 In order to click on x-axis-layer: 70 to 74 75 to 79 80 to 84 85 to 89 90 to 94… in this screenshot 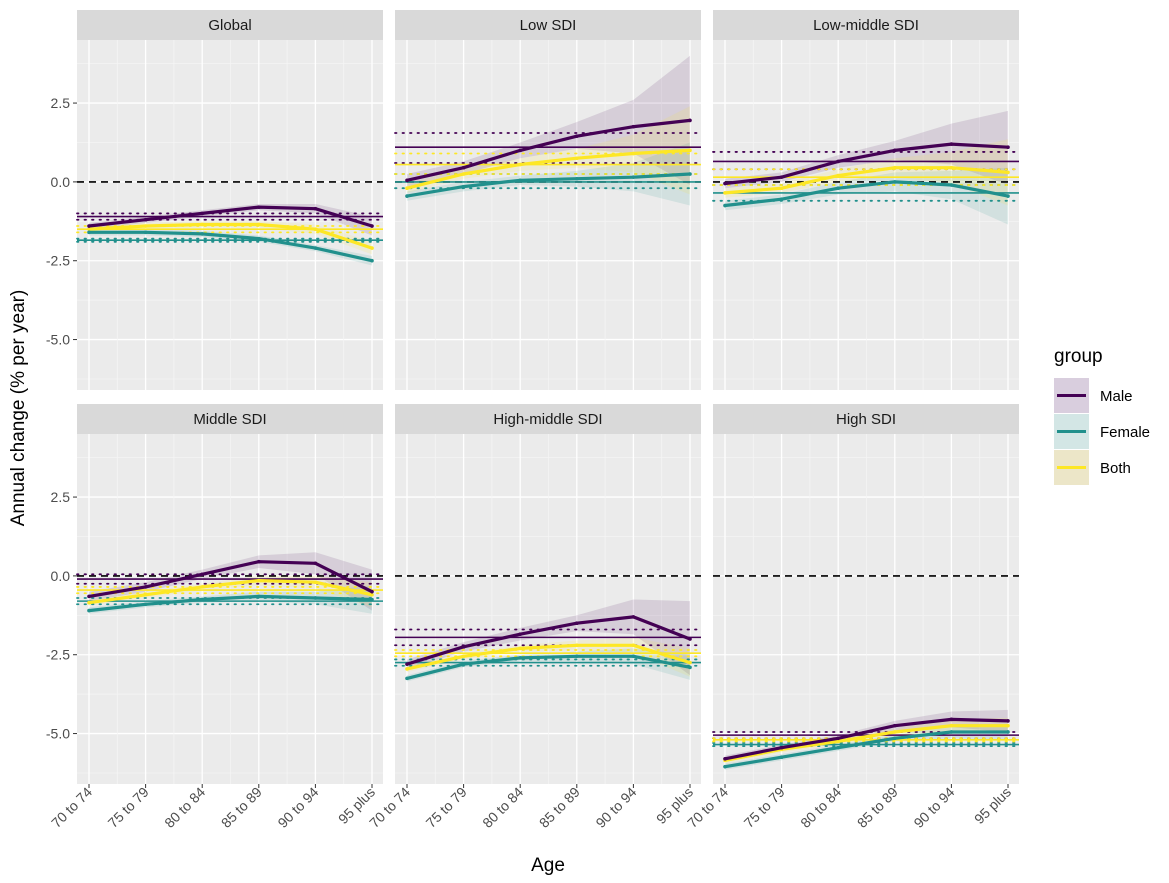, I will do `click(531, 807)`.